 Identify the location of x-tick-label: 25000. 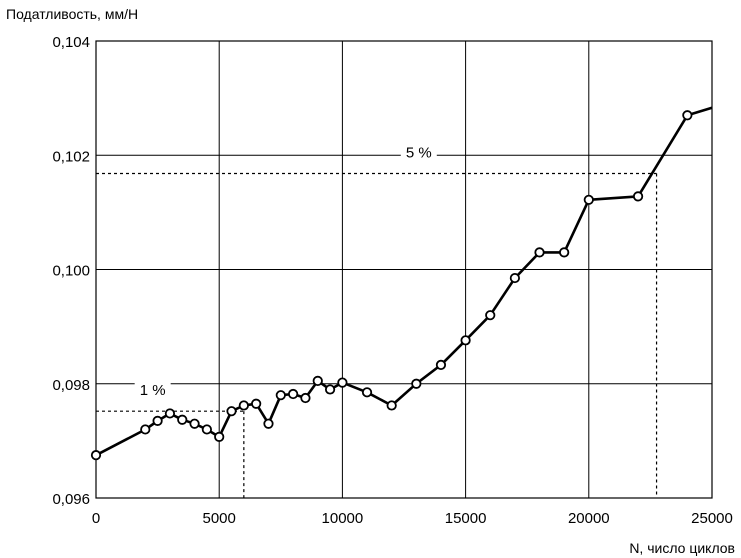
(712, 518).